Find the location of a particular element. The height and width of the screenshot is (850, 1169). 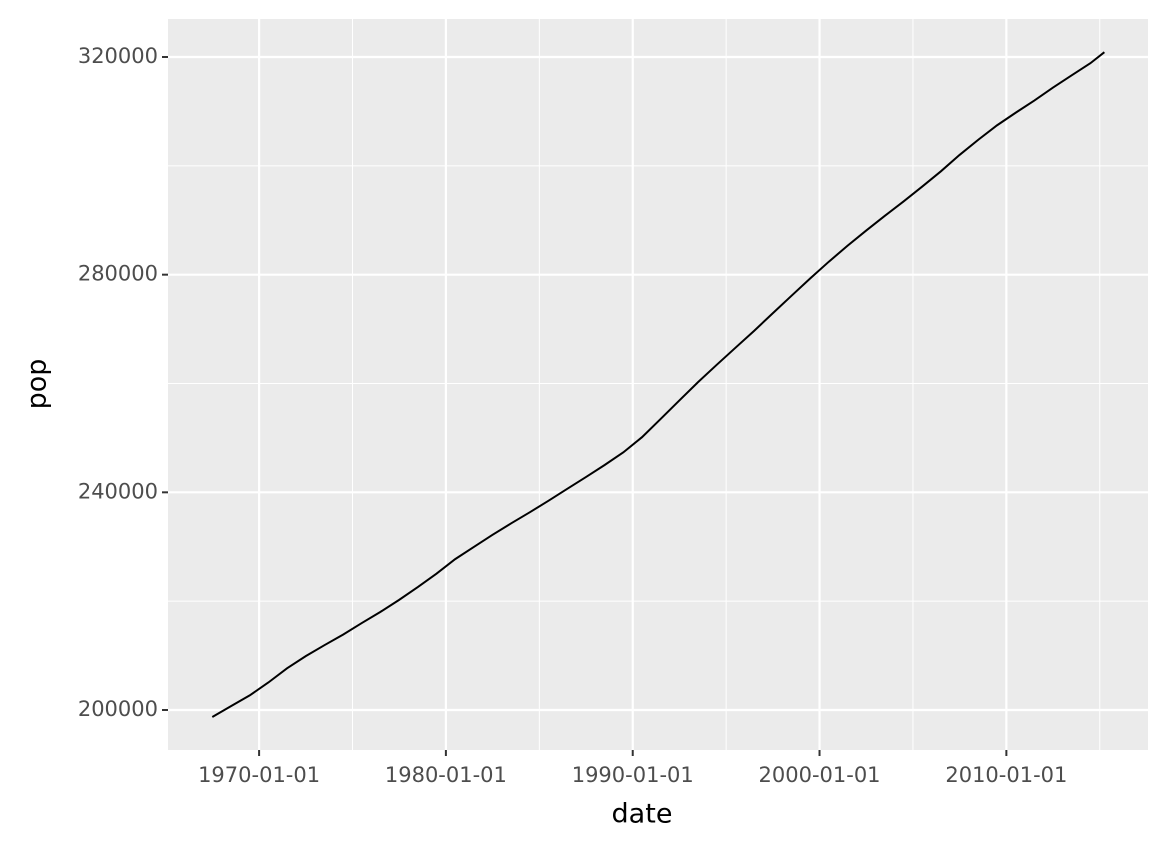

x-tick-label: 2000-01-01 is located at coordinates (820, 775).